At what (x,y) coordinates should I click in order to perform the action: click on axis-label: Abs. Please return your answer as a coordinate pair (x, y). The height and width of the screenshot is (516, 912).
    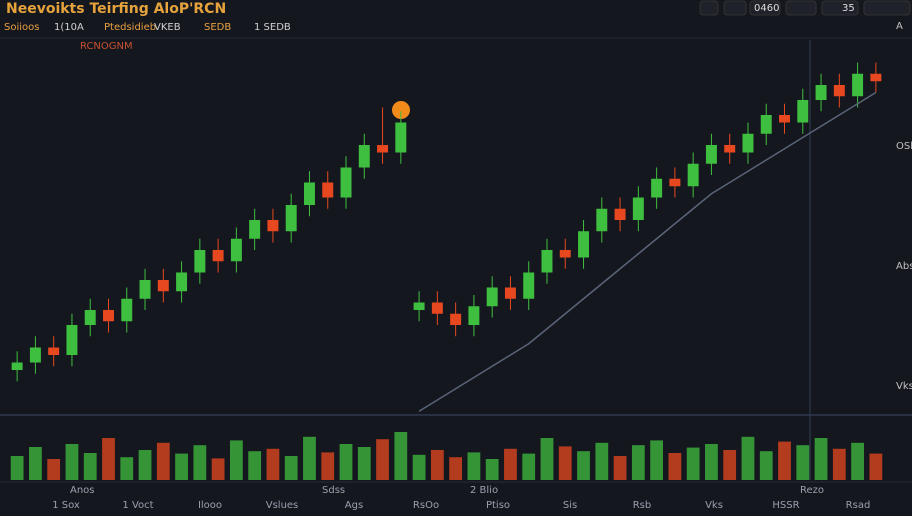
    Looking at the image, I should click on (904, 266).